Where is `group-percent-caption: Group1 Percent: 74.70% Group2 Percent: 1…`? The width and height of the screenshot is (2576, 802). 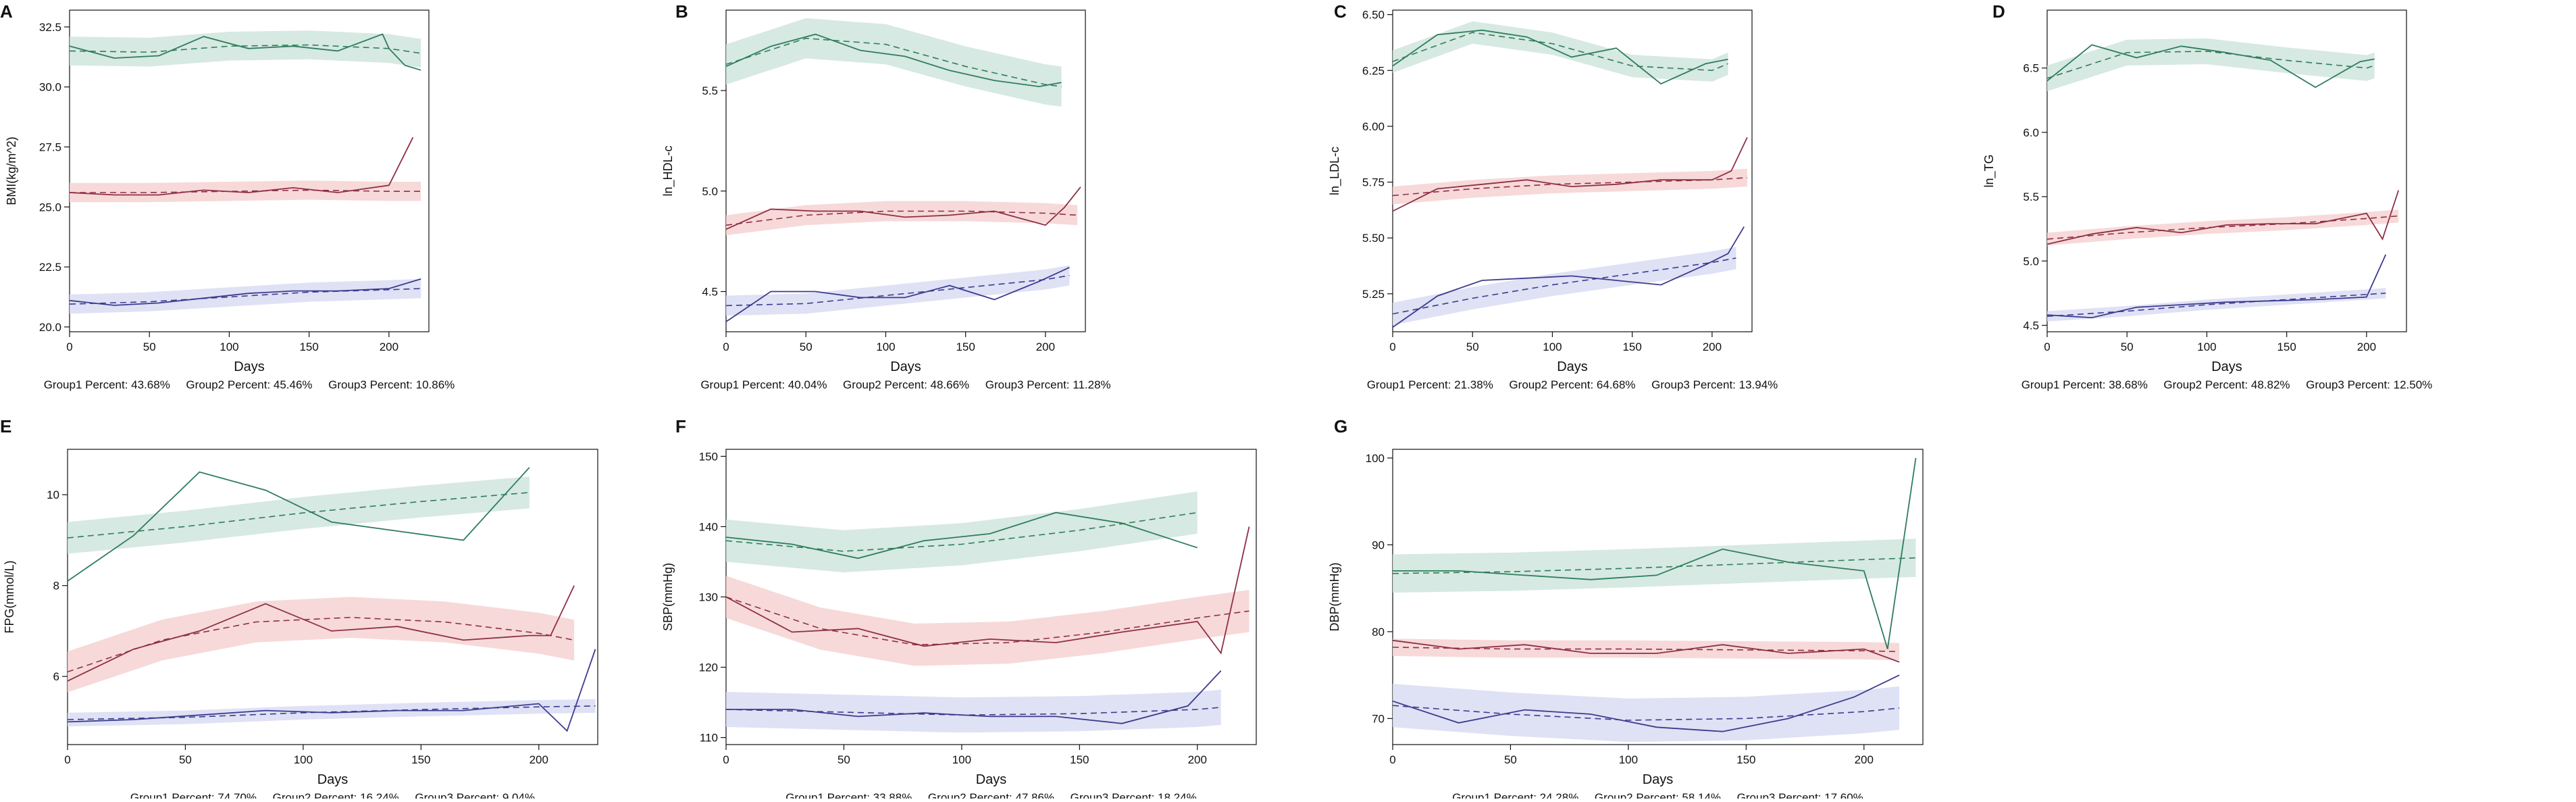
group-percent-caption: Group1 Percent: 74.70% Group2 Percent: 1… is located at coordinates (332, 795).